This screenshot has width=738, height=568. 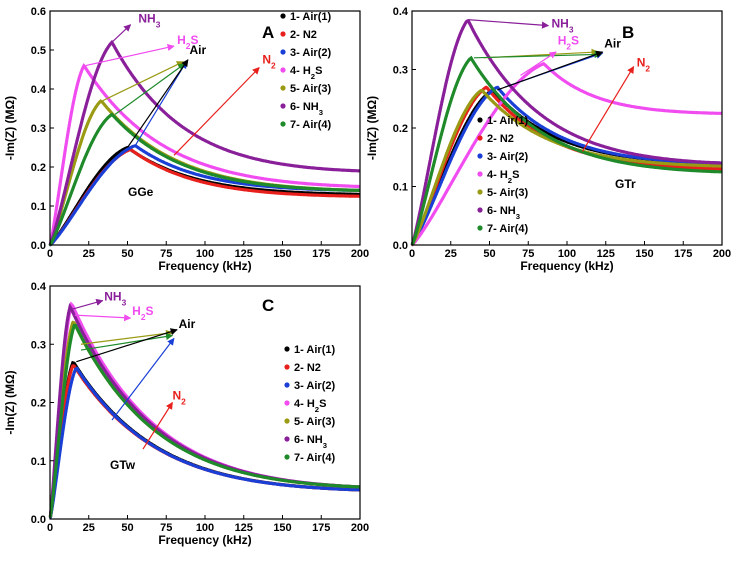 What do you see at coordinates (204, 266) in the screenshot?
I see `x-axis-label: Frequency (kHz)` at bounding box center [204, 266].